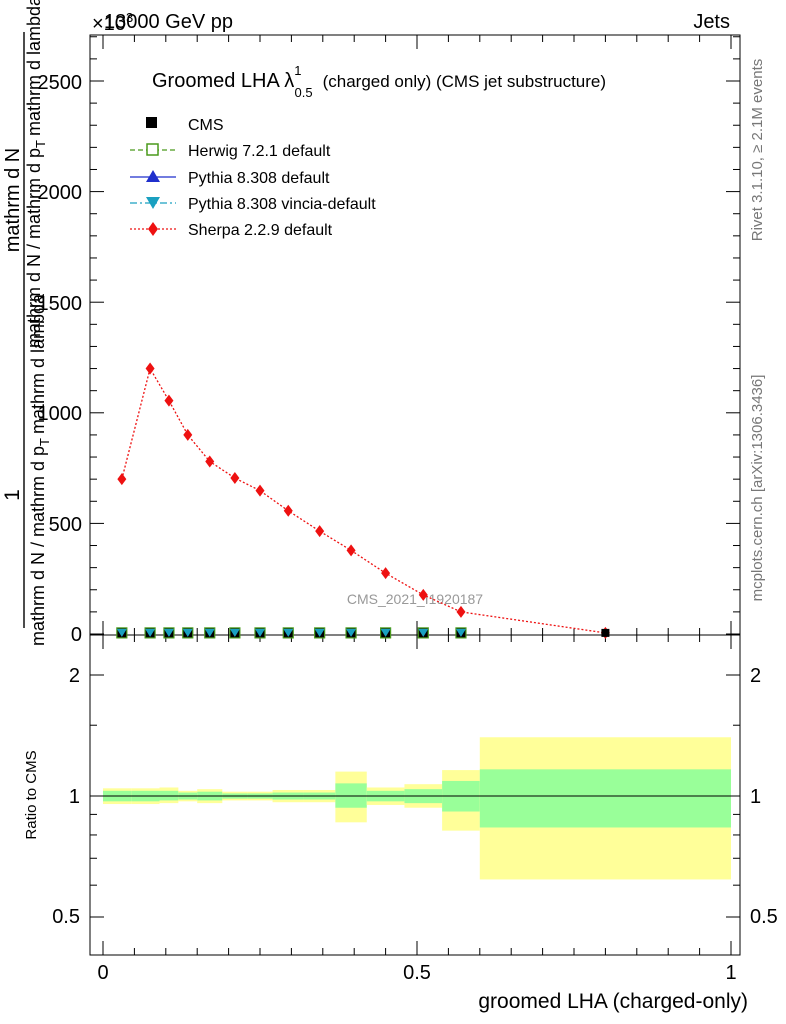  What do you see at coordinates (260, 230) in the screenshot?
I see `legend-label-sherpa: Sherpa 2.2.9 default` at bounding box center [260, 230].